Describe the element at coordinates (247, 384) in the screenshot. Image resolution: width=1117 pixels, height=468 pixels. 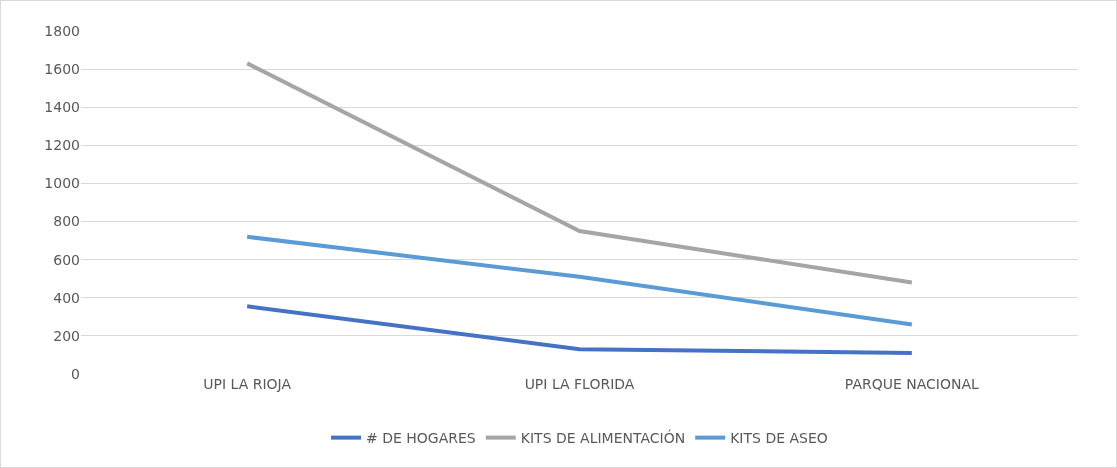
I see `x-tick-label: UPI LA RIOJA` at that location.